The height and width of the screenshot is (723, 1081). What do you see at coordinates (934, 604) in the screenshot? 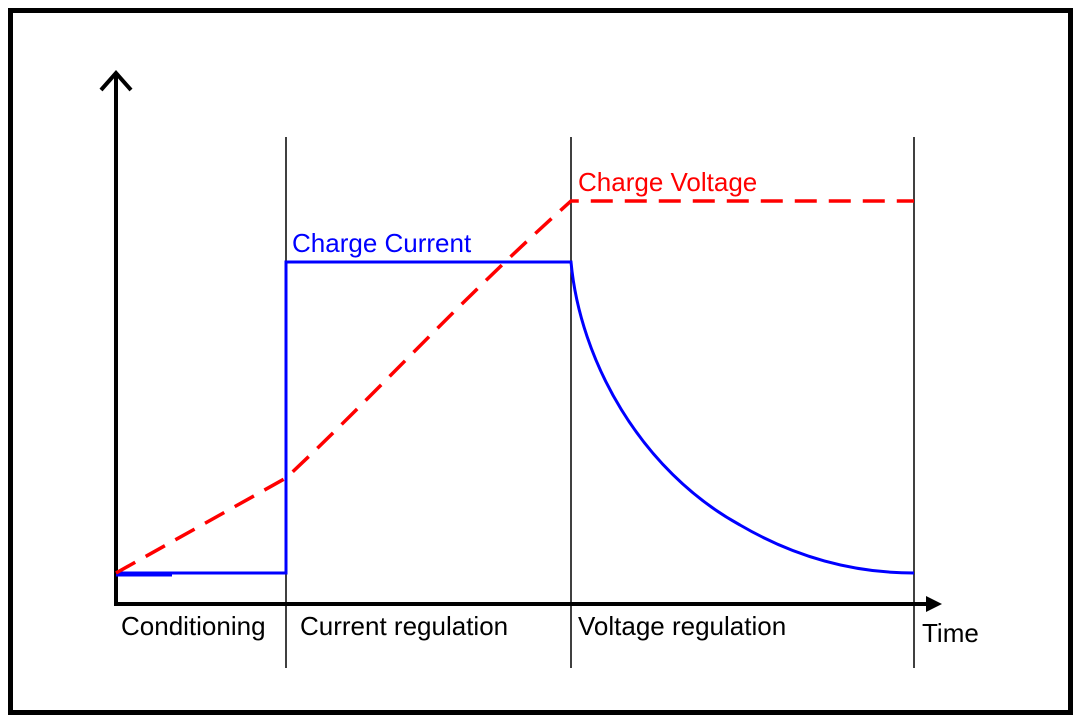
I see `x-axis-arrowhead` at bounding box center [934, 604].